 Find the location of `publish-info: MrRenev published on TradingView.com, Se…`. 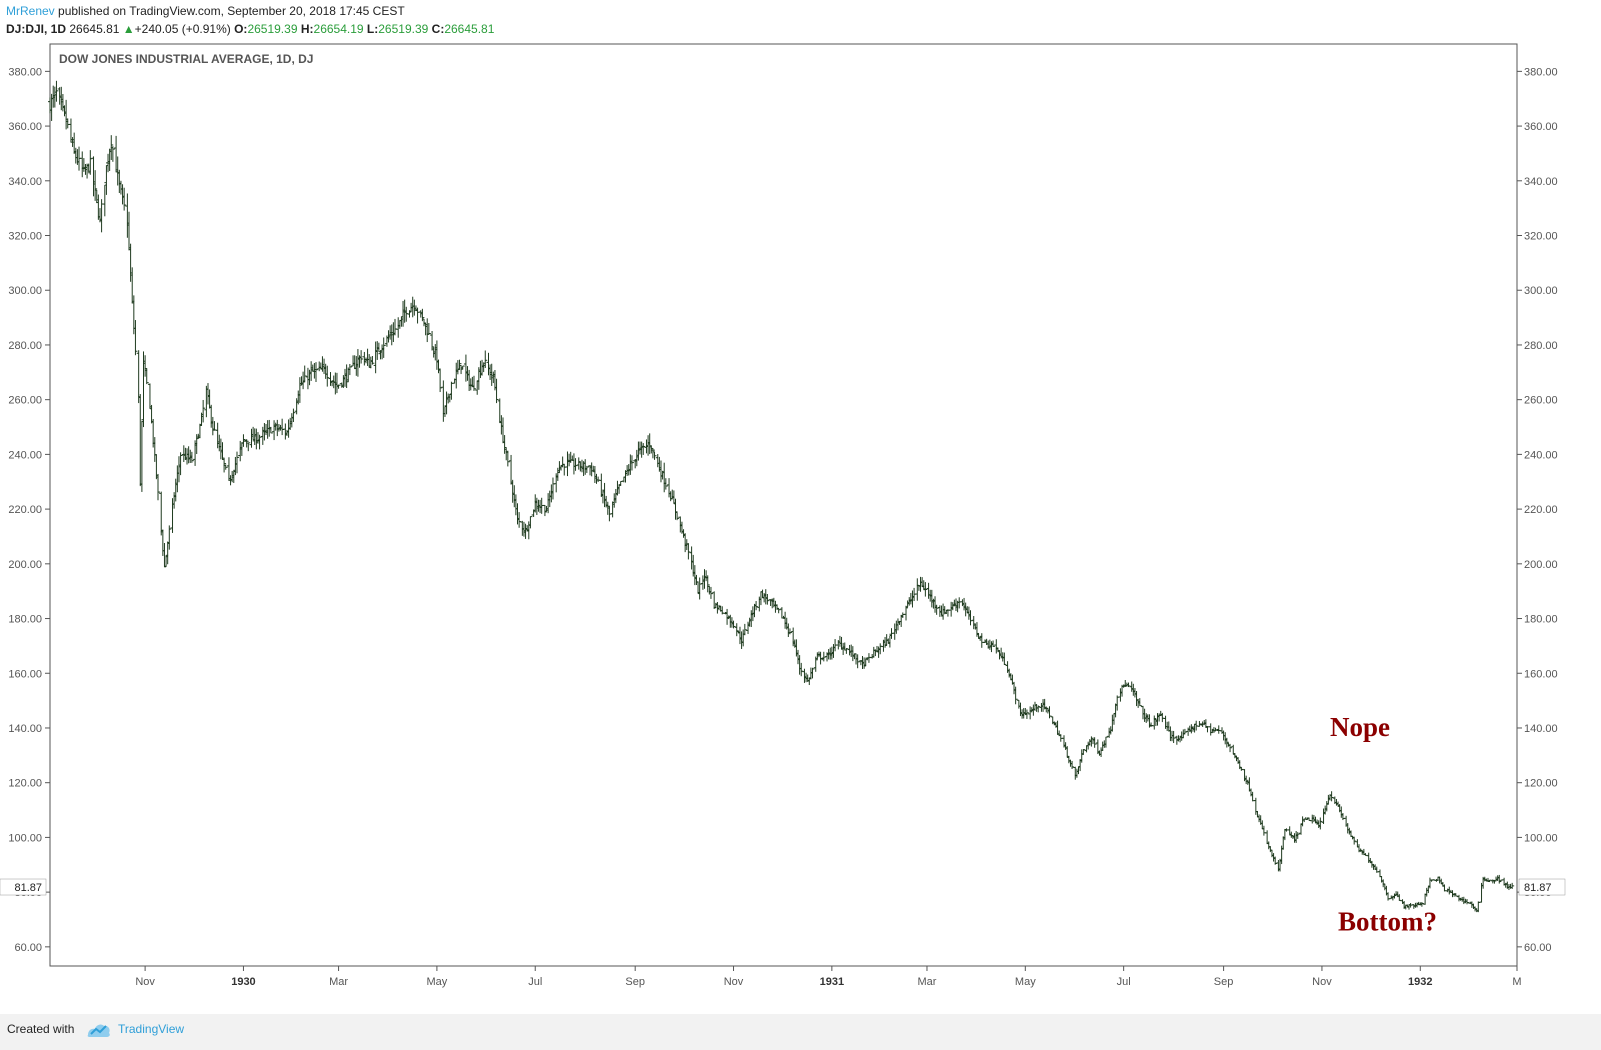

publish-info: MrRenev published on TradingView.com, Se… is located at coordinates (205, 11).